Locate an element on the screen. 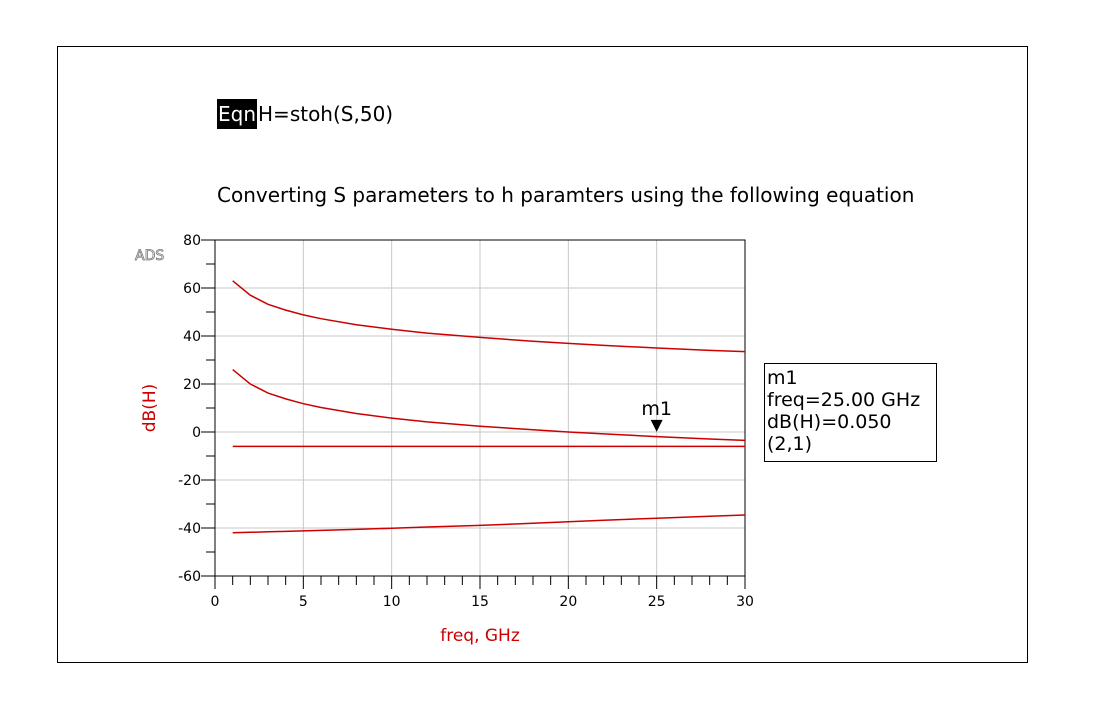 The height and width of the screenshot is (711, 1120). equation-tag: Eqn is located at coordinates (237, 114).